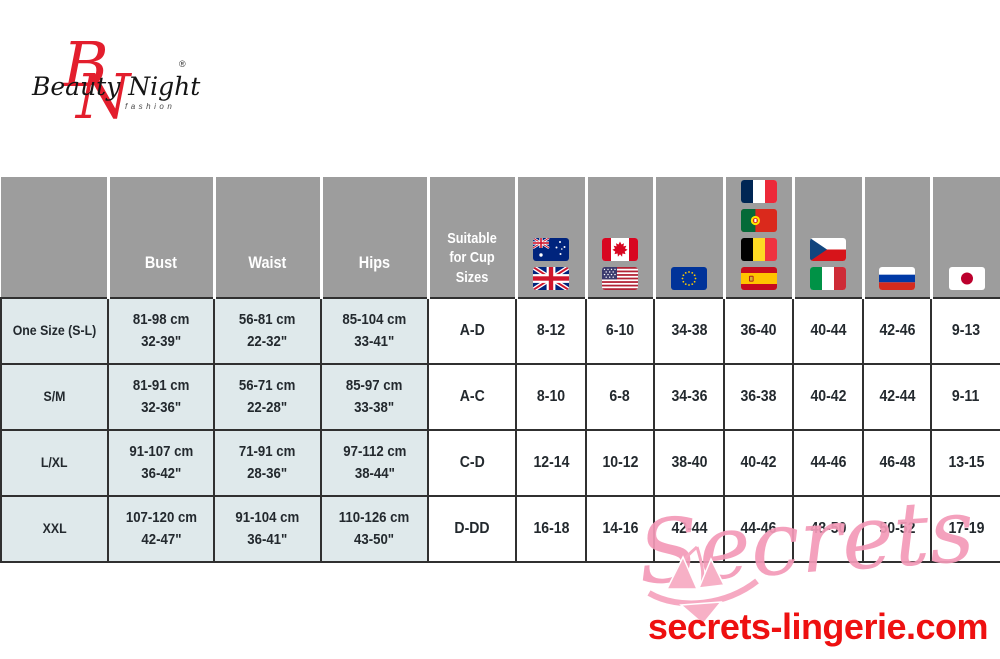 The width and height of the screenshot is (1000, 659). I want to click on eu-value: 34-36, so click(688, 396).